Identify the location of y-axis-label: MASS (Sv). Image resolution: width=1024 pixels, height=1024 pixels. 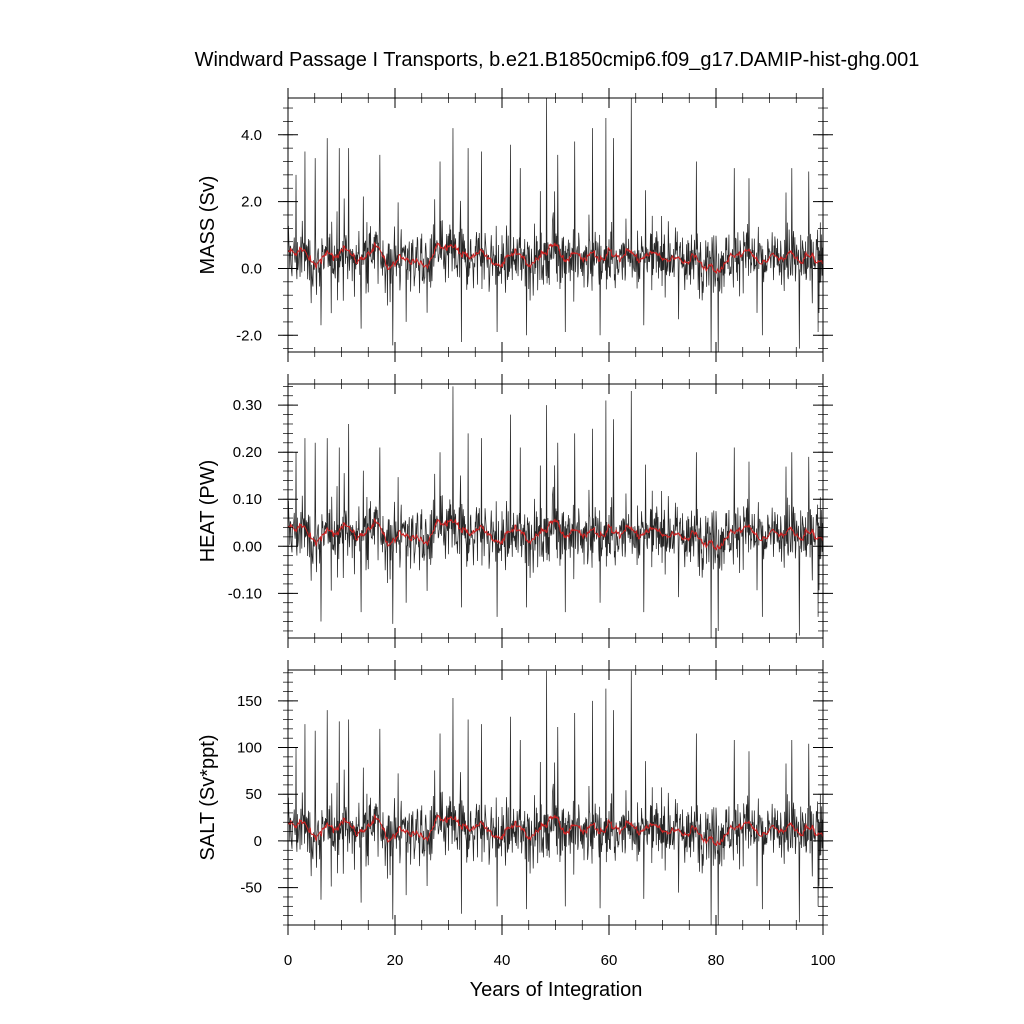
(208, 225).